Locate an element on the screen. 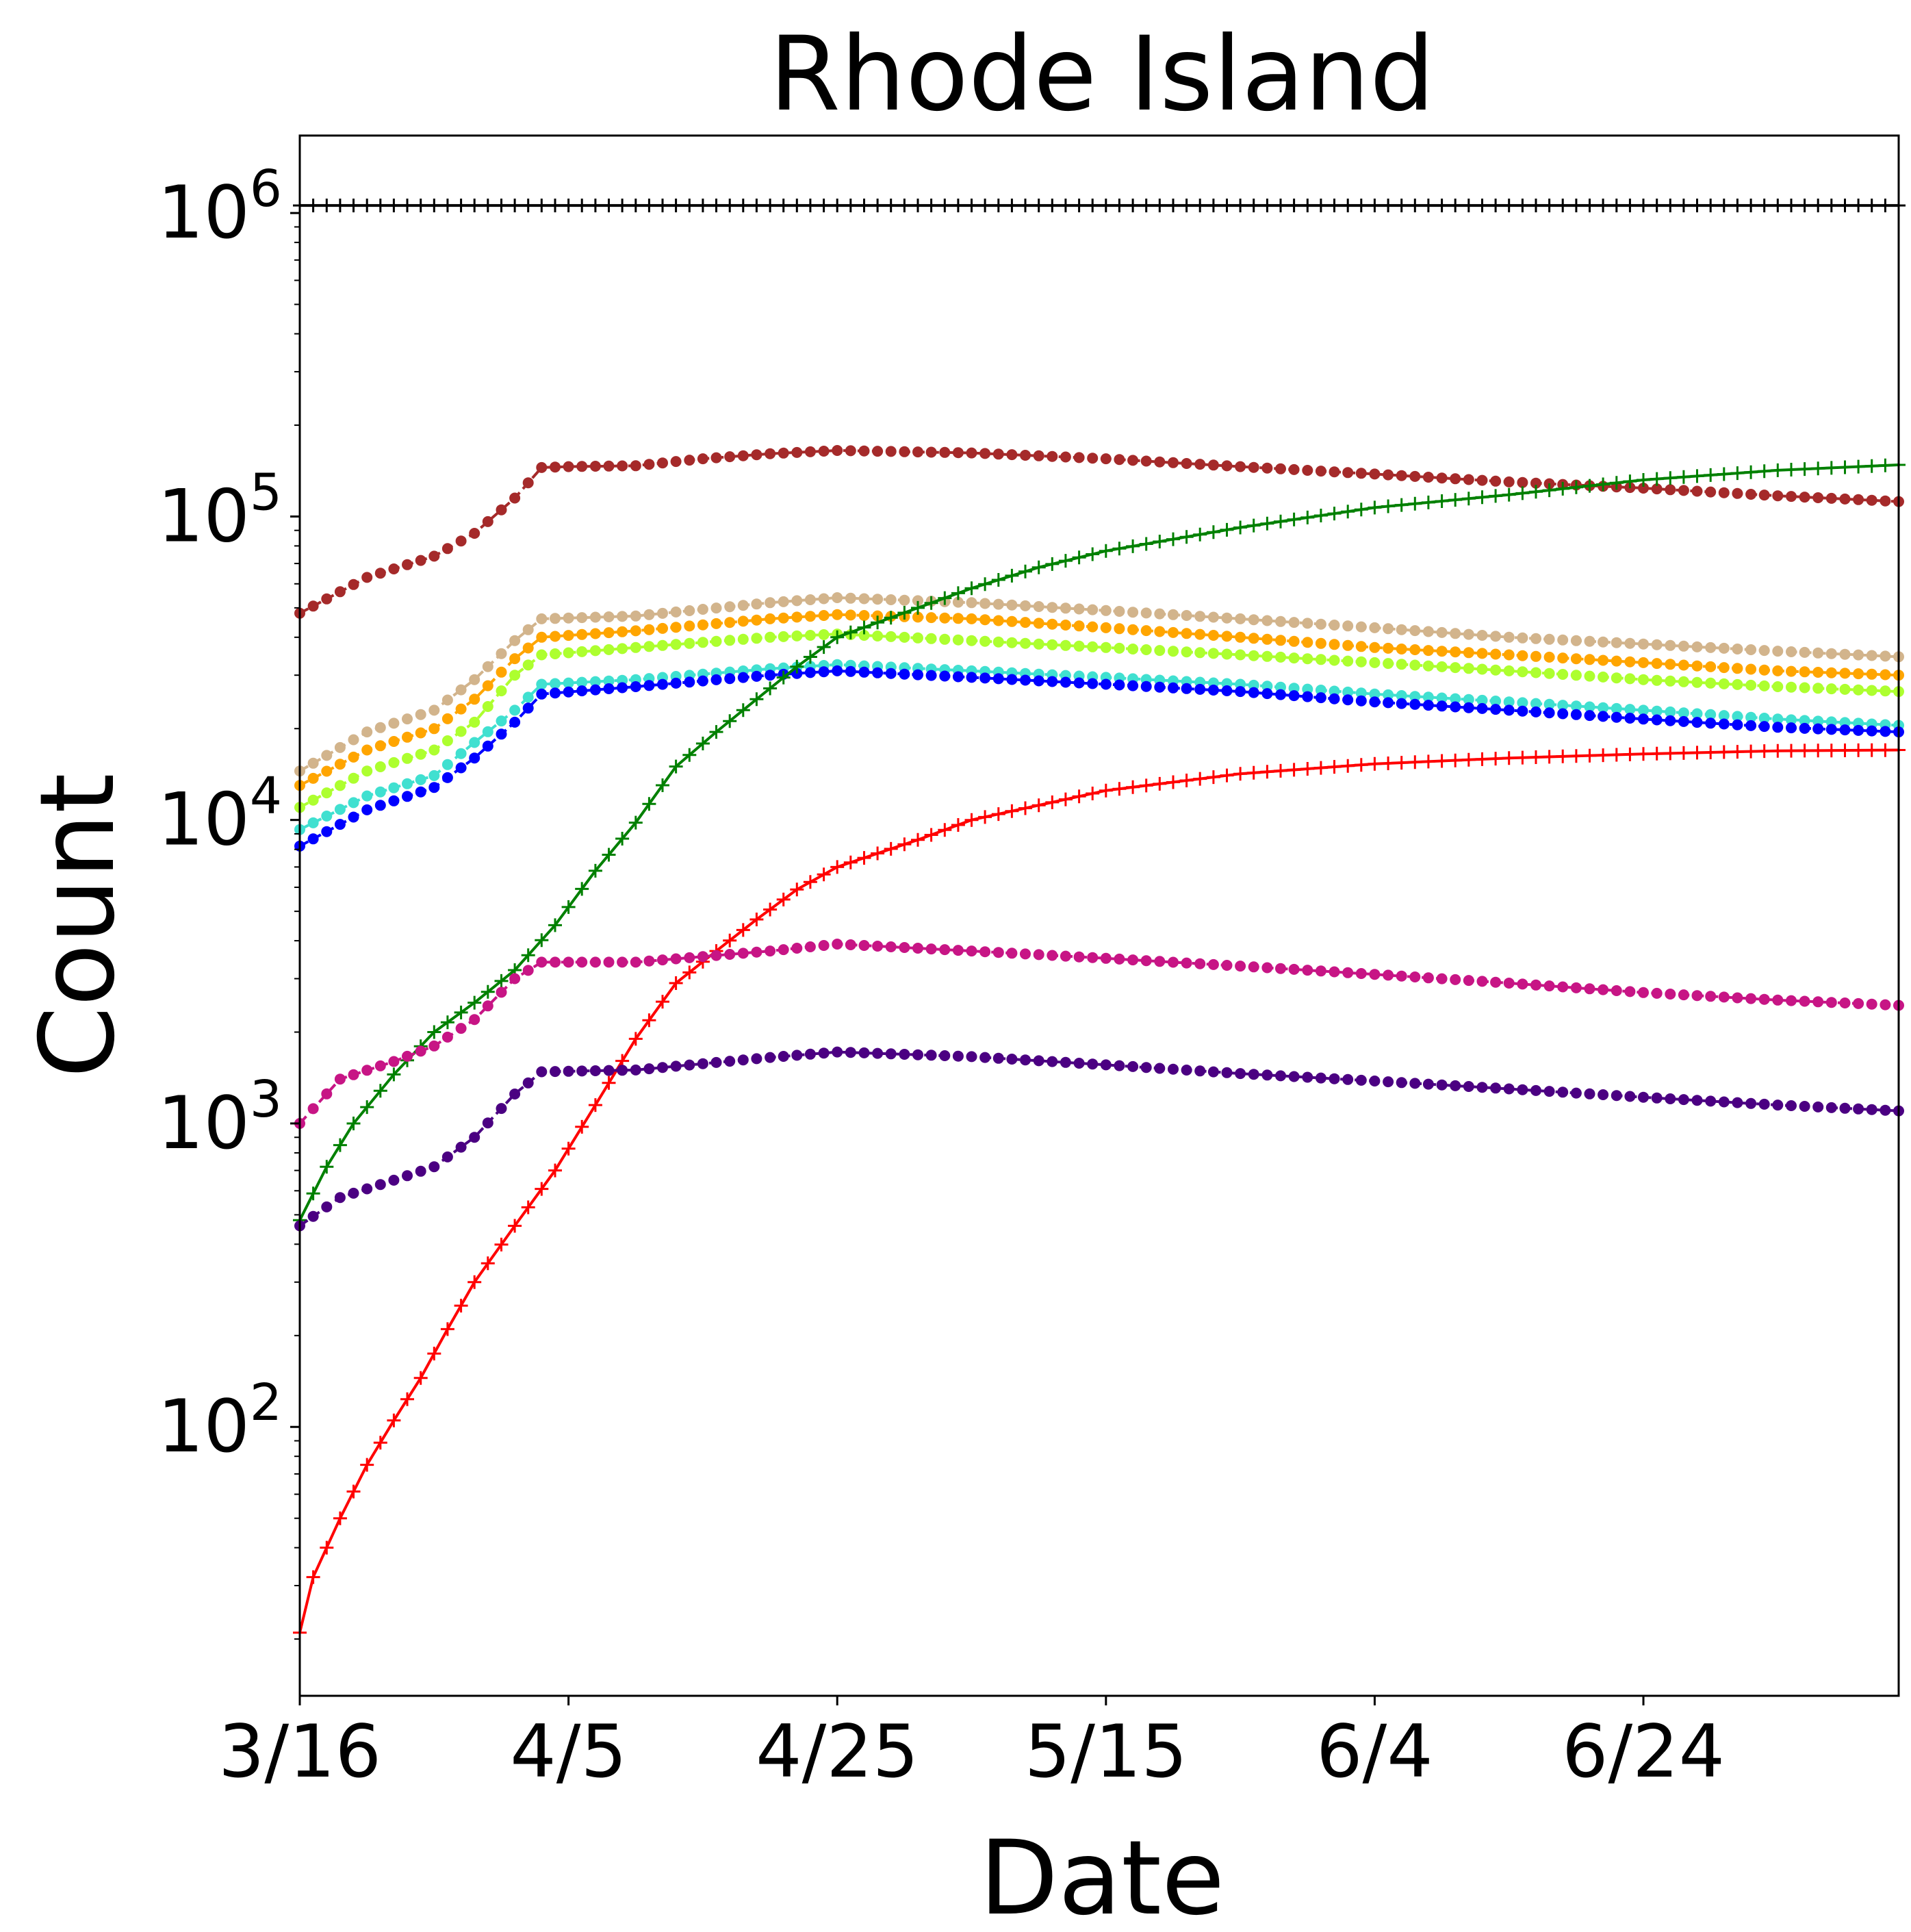 The height and width of the screenshot is (1932, 1911). x-tick-label: 6/4 is located at coordinates (1374, 1751).